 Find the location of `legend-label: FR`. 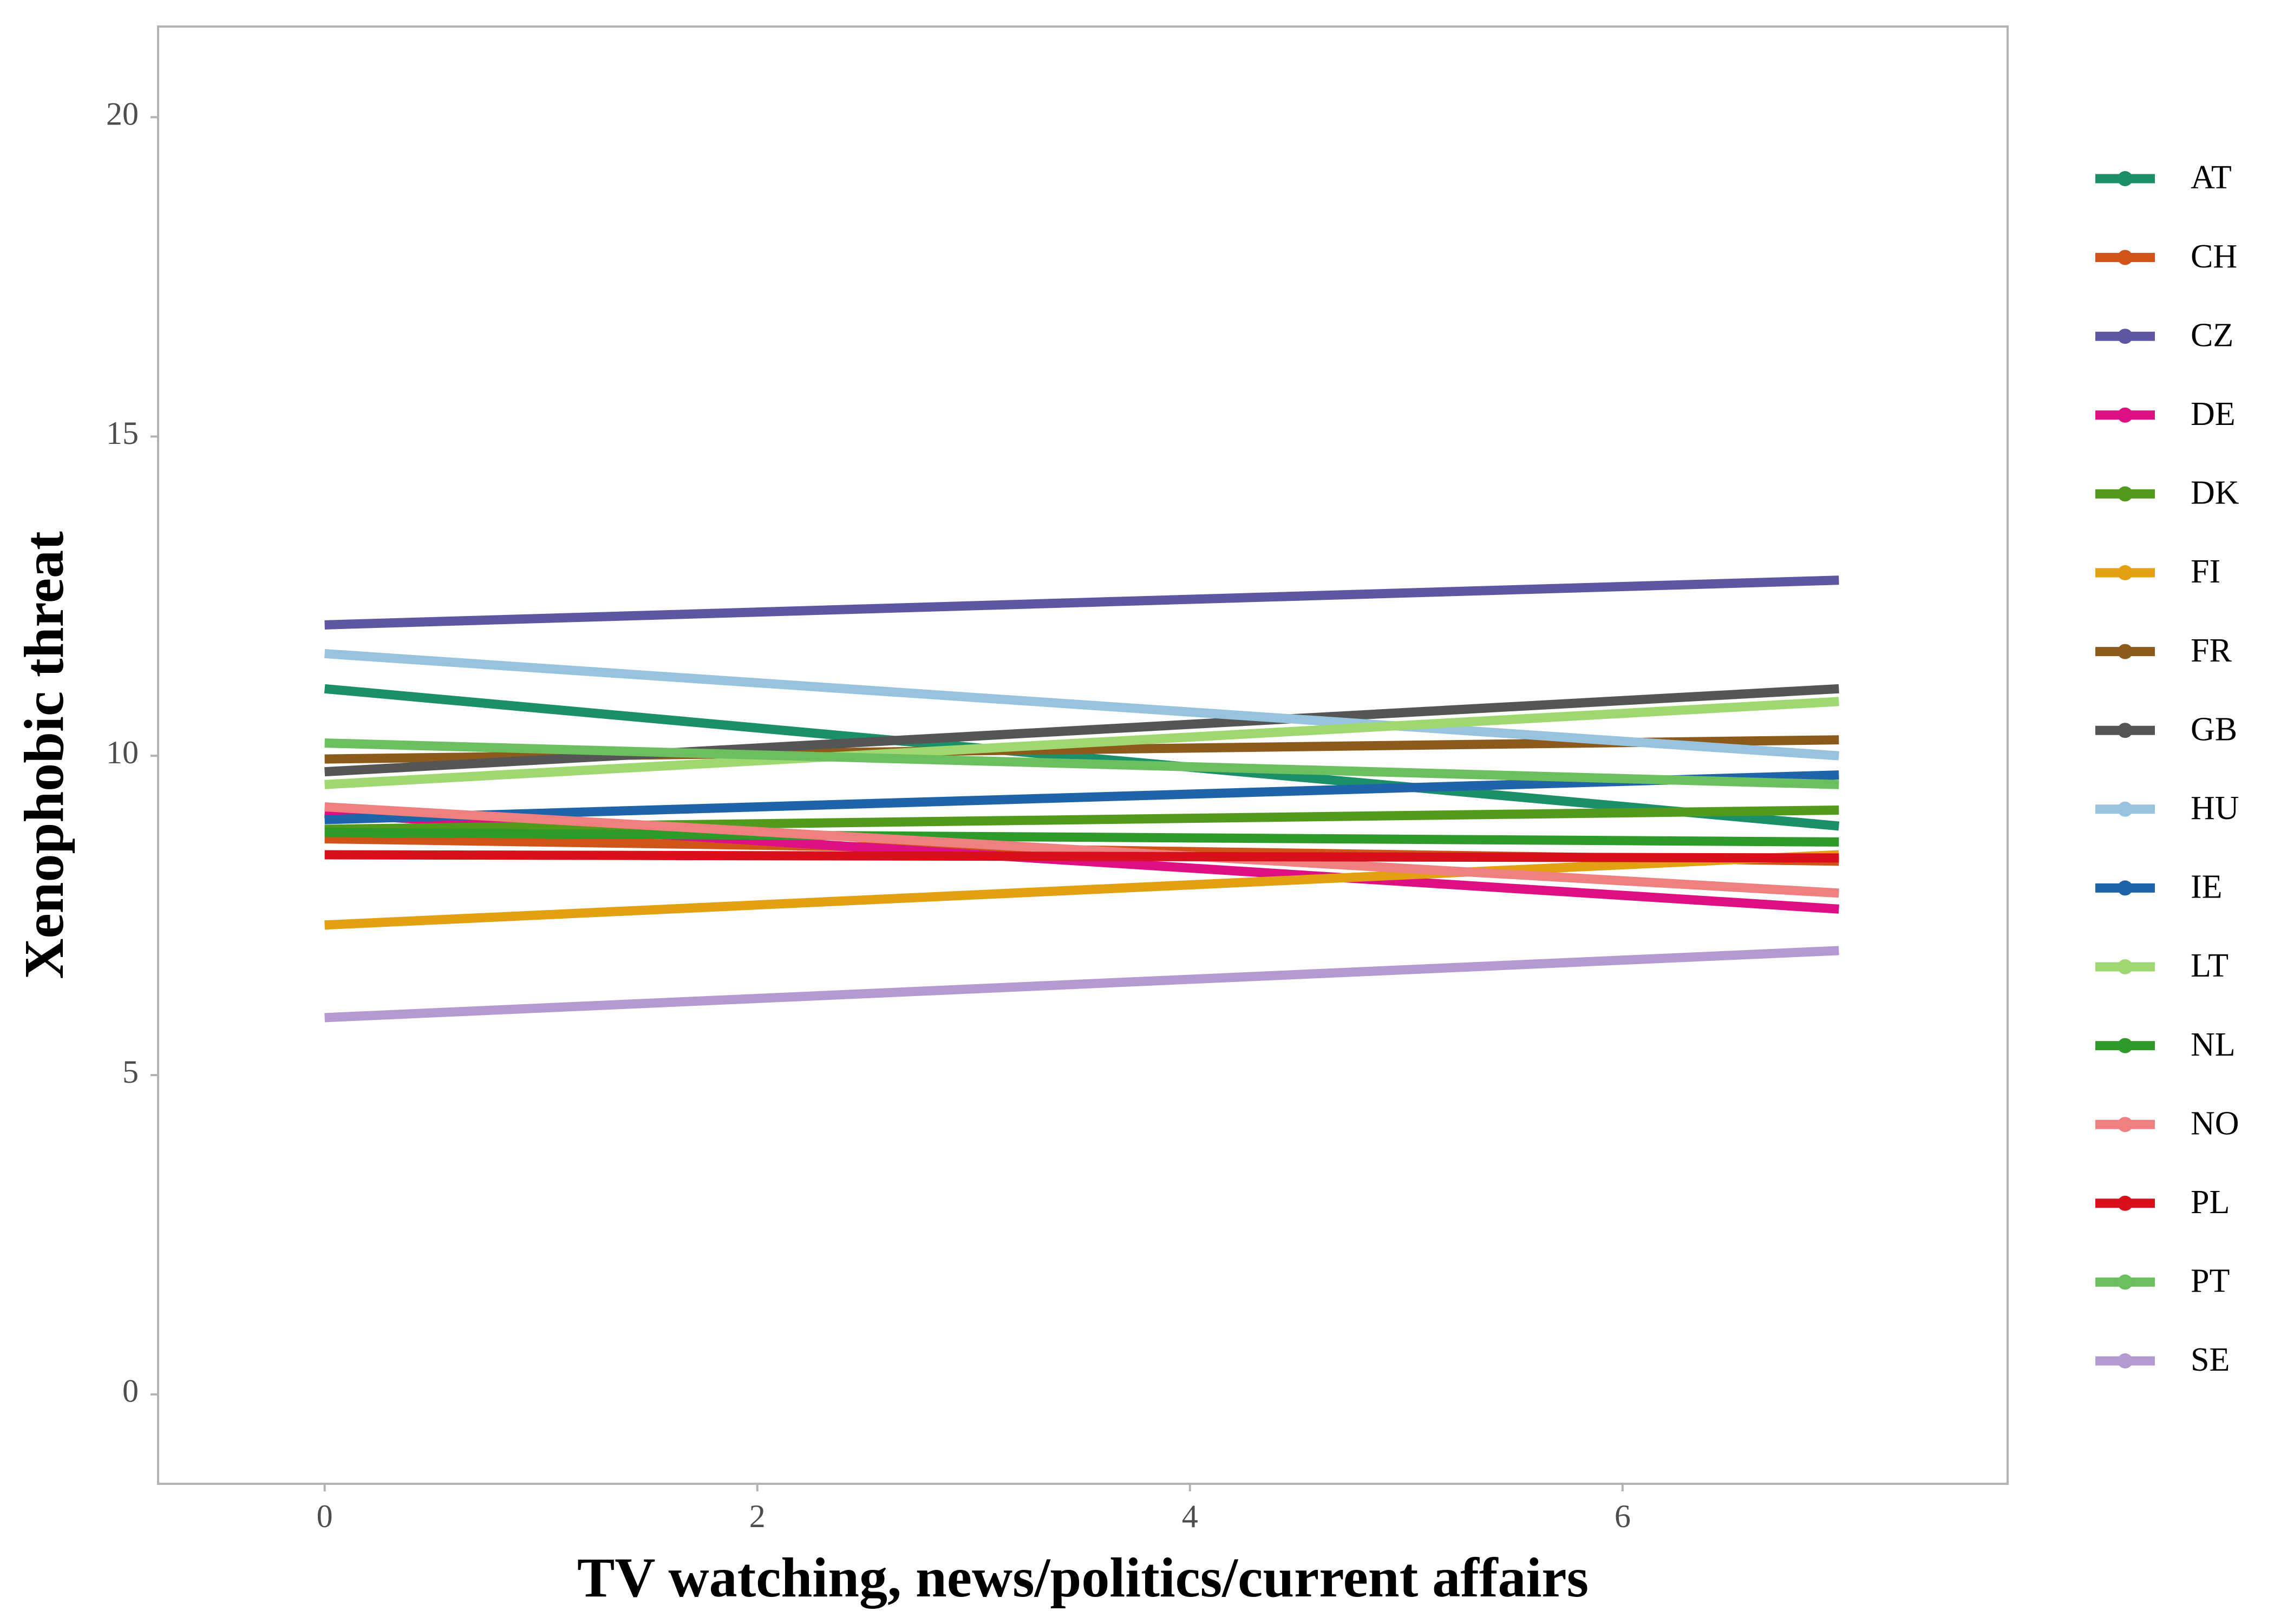

legend-label: FR is located at coordinates (2212, 650).